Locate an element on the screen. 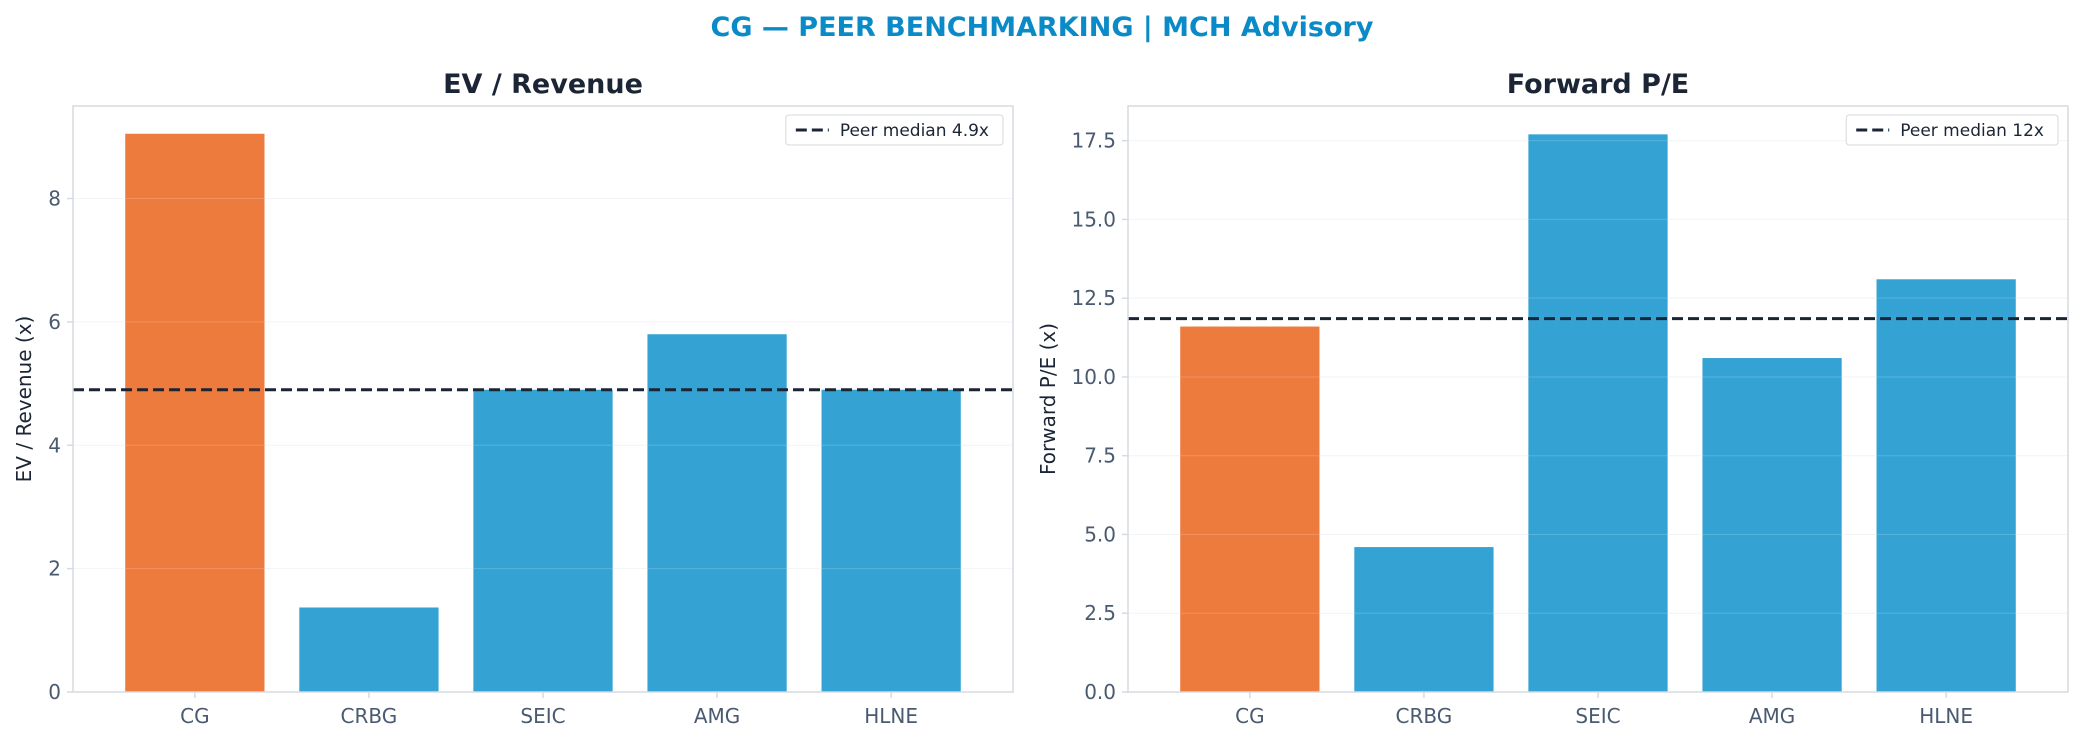  chart-0-legend-box is located at coordinates (894, 130).